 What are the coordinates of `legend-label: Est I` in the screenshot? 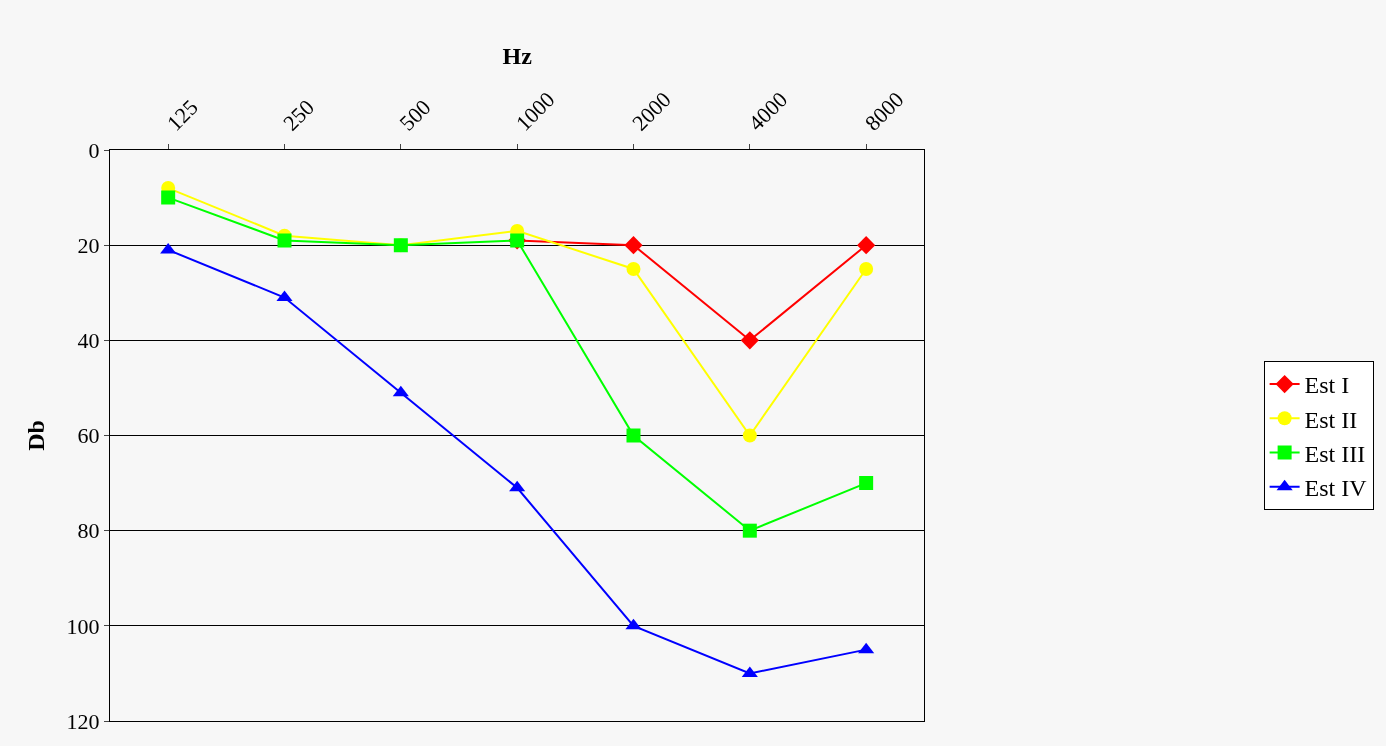 It's located at (1327, 385).